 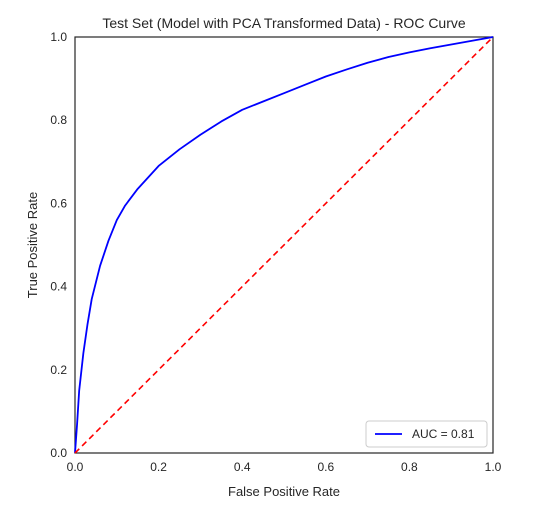 What do you see at coordinates (284, 491) in the screenshot?
I see `x-axis-label: False Positive Rate` at bounding box center [284, 491].